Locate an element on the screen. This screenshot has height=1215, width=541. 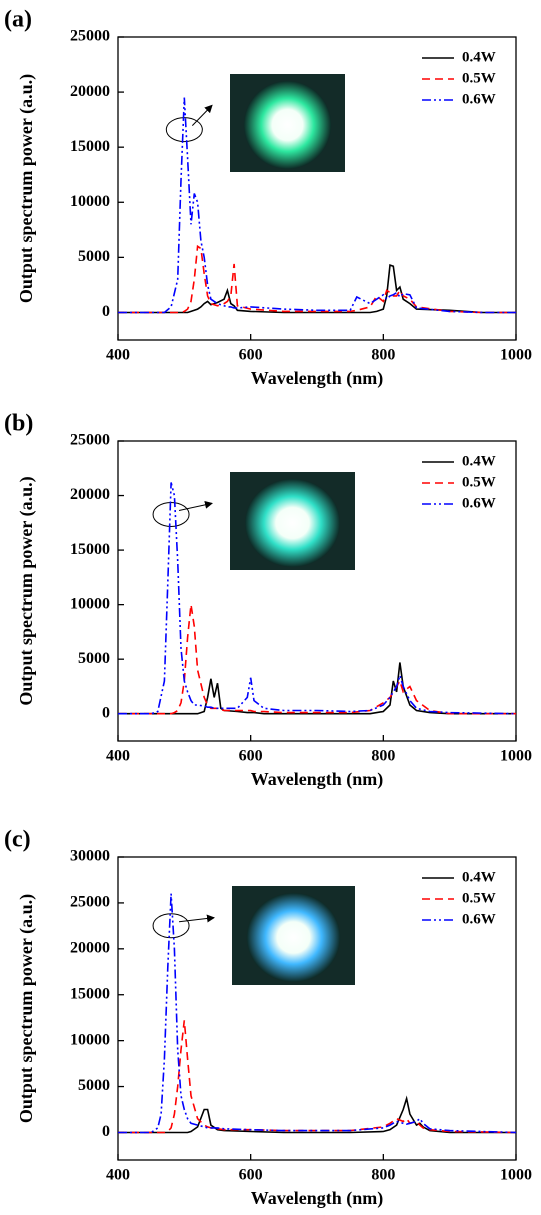
panel-label: (a) is located at coordinates (18, 20).